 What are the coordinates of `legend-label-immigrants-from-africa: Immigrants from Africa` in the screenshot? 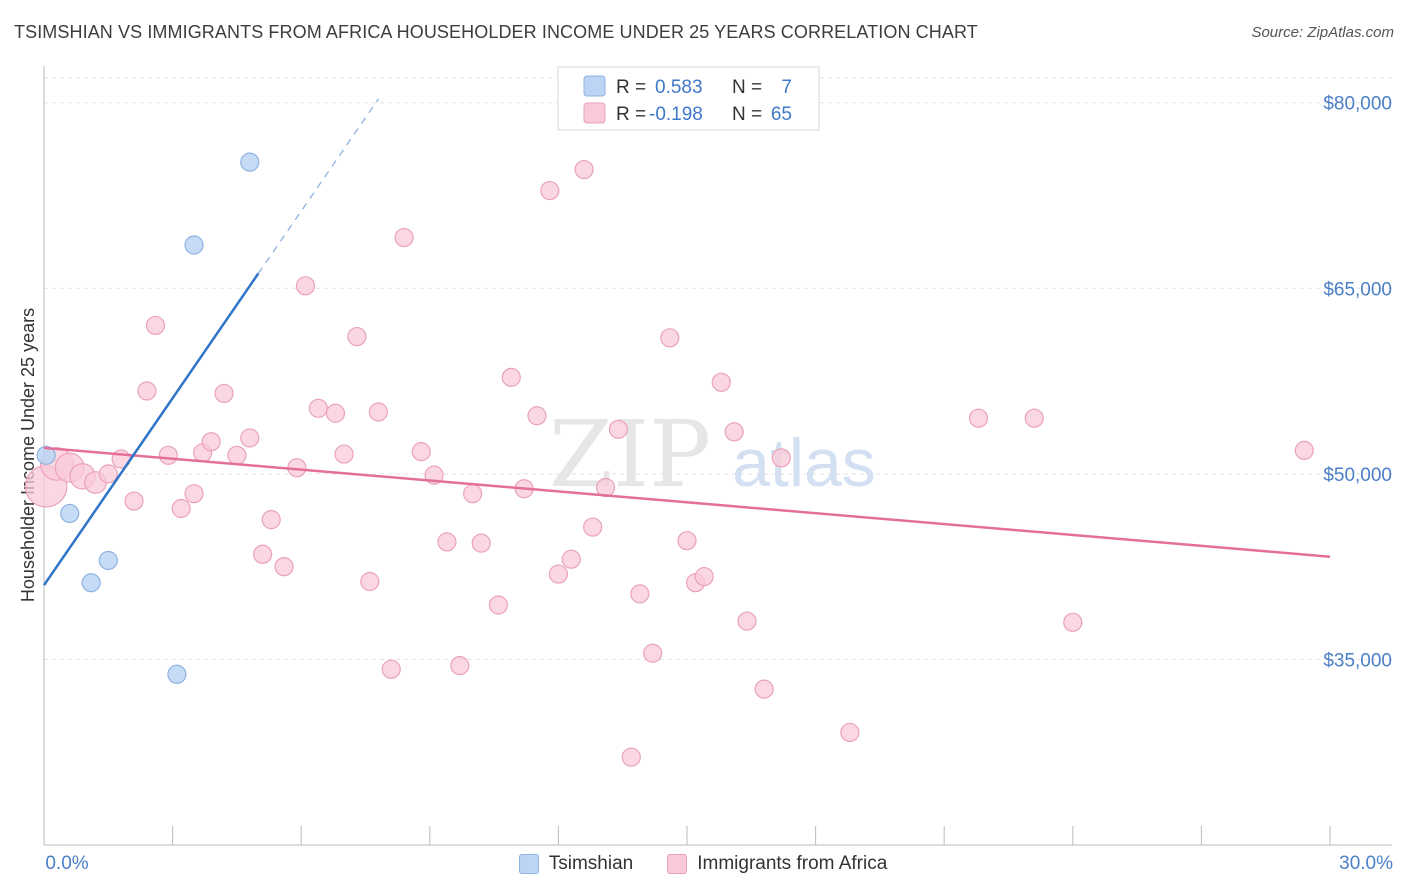 It's located at (792, 863).